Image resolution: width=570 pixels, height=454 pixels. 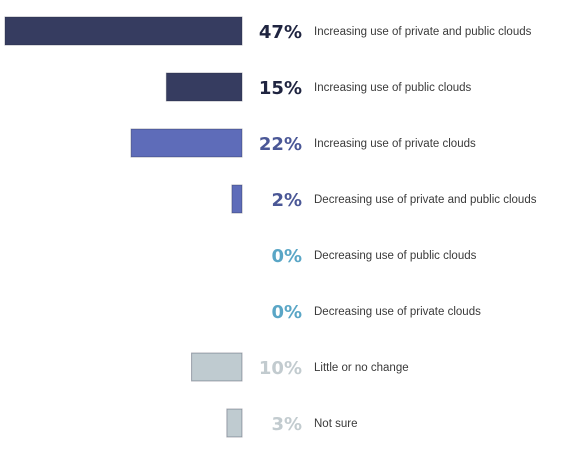 What do you see at coordinates (395, 144) in the screenshot?
I see `category-label-2: Increasing use of private clouds` at bounding box center [395, 144].